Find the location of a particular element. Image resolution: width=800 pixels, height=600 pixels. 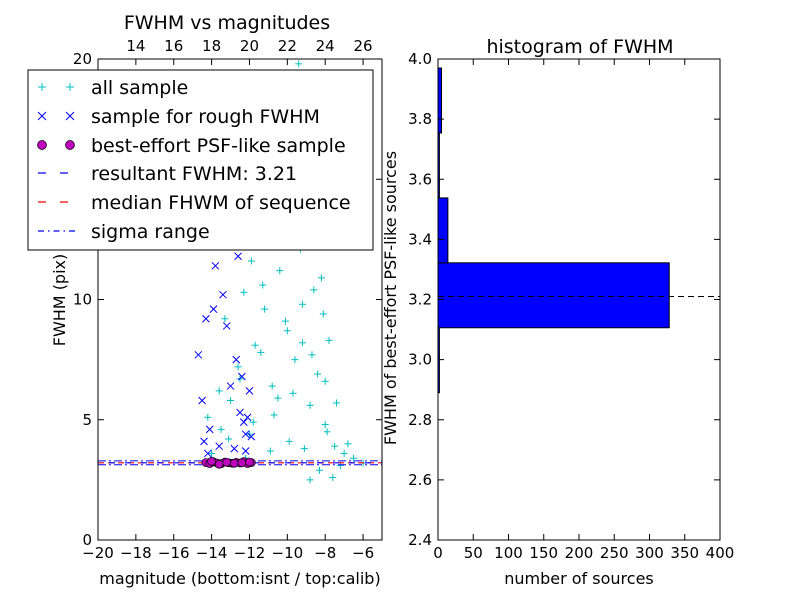

legend-item: all sample is located at coordinates (113, 88).